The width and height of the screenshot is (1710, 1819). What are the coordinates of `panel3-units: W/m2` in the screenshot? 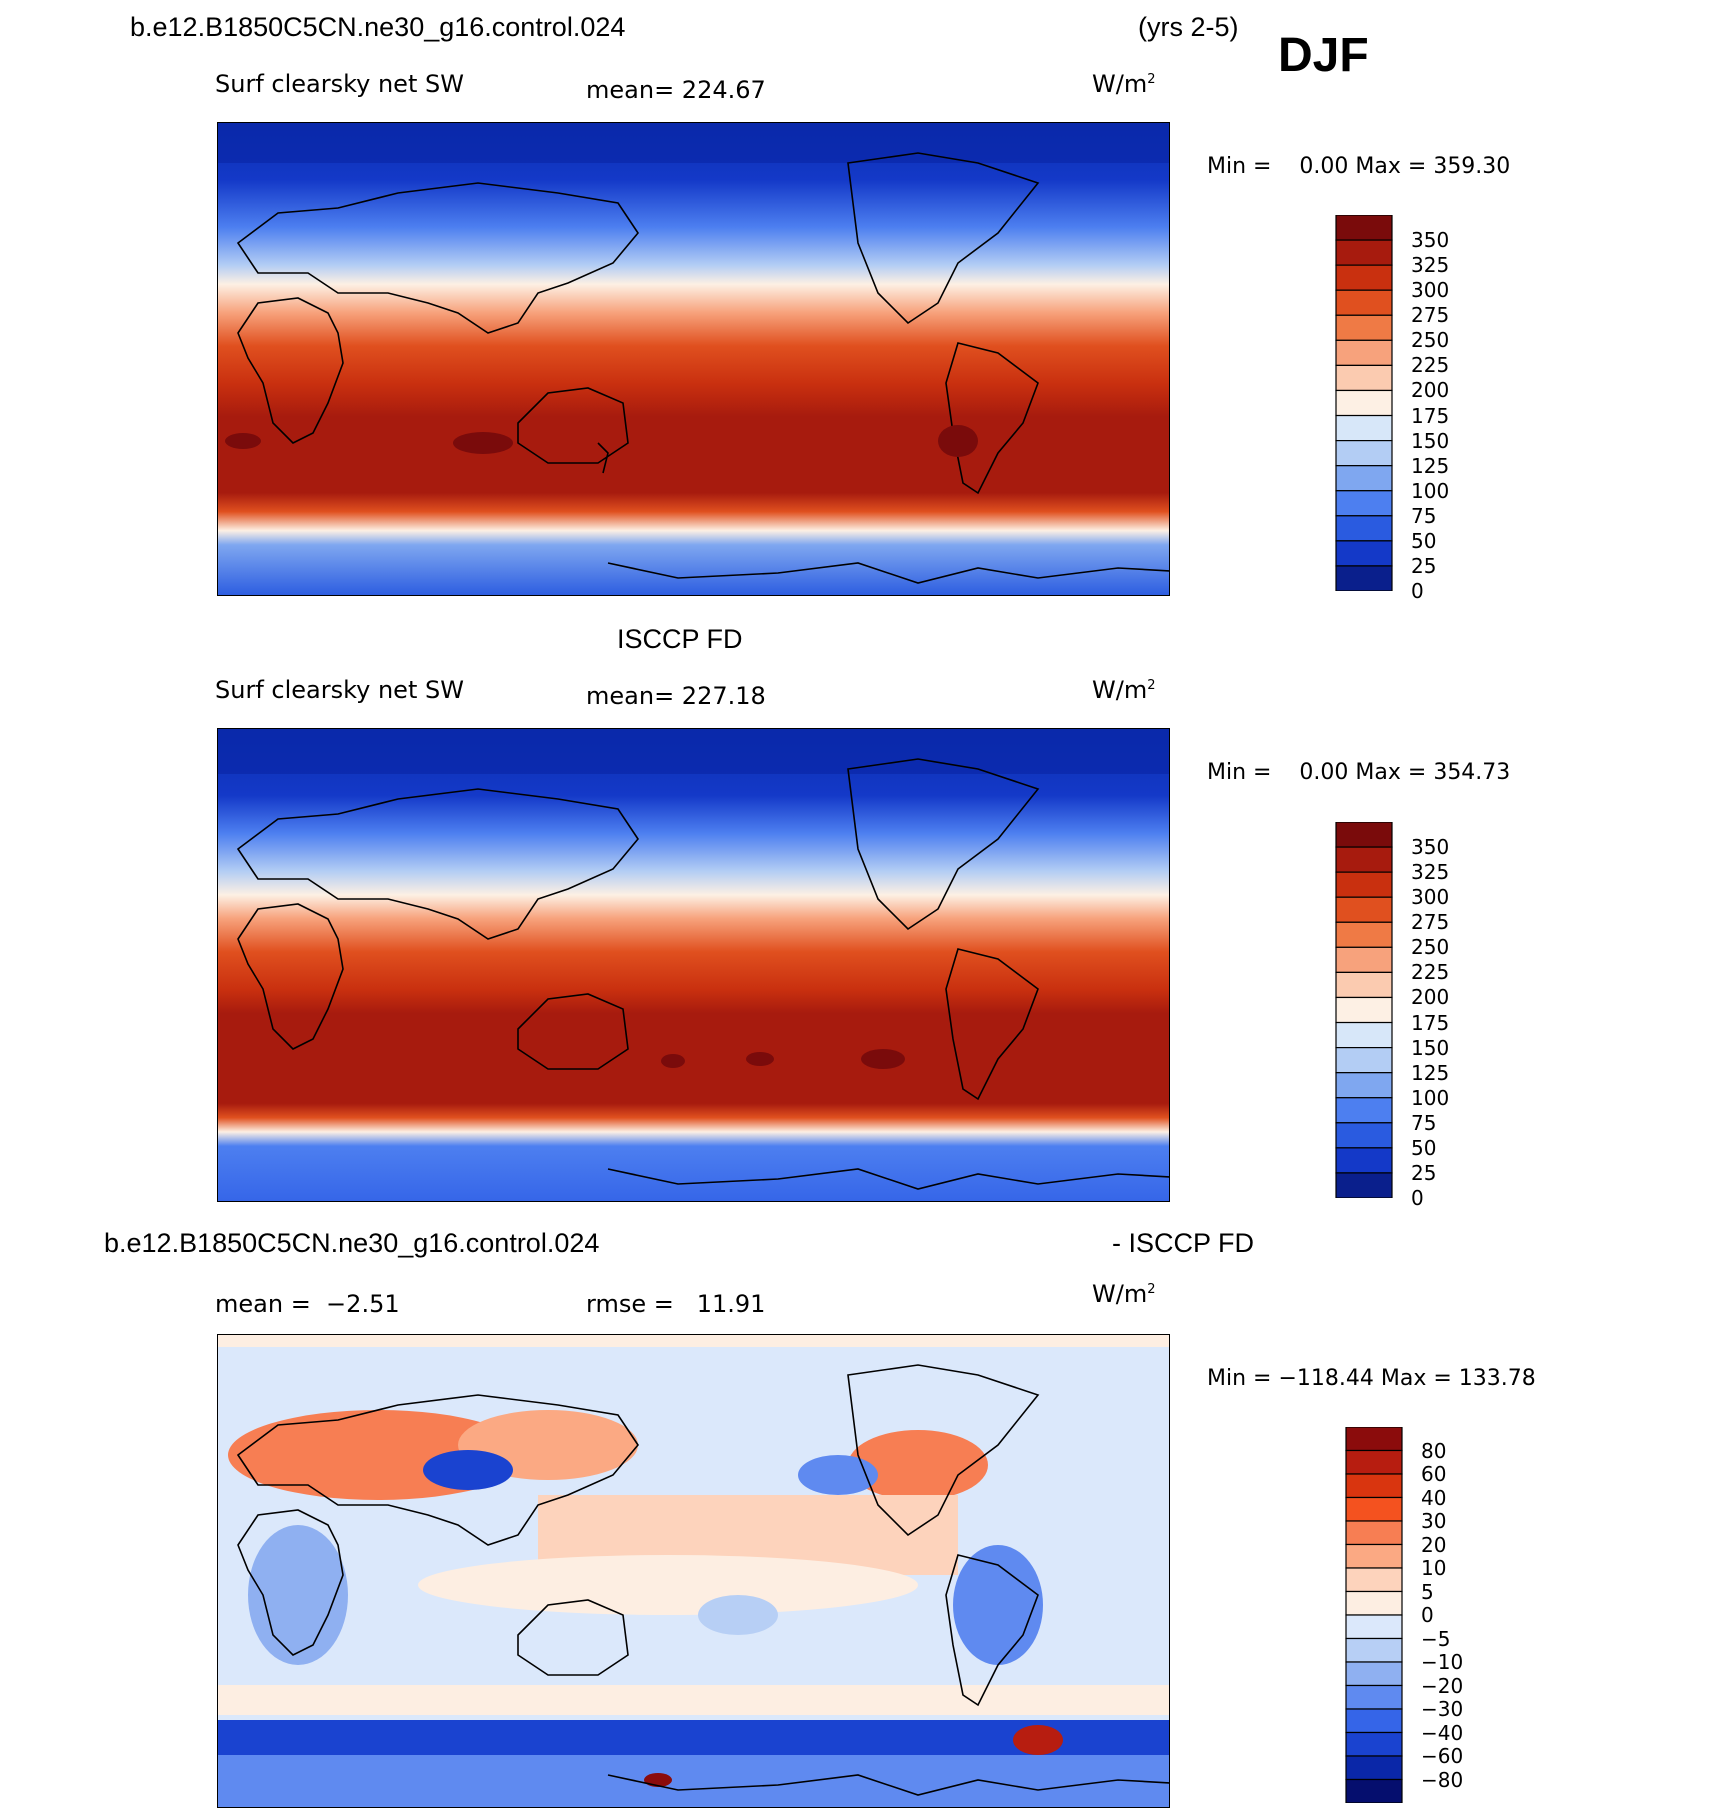 It's located at (1124, 1294).